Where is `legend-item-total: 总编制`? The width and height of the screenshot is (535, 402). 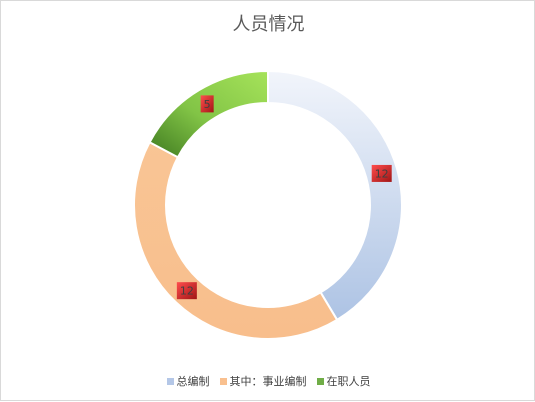
legend-item-total: 总编制 is located at coordinates (188, 381).